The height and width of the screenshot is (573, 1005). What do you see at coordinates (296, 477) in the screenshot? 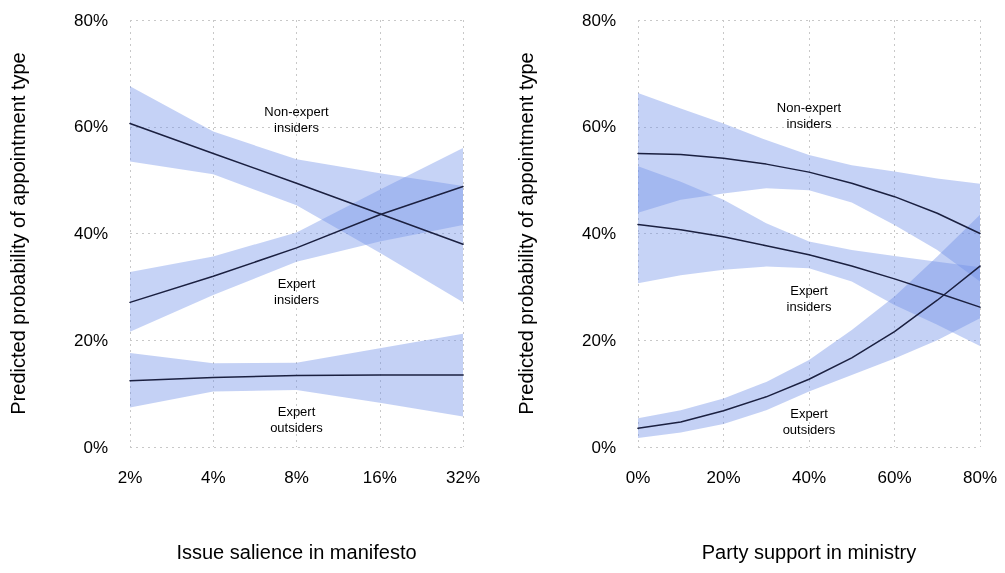
I see `x-tick-label: 8%` at bounding box center [296, 477].